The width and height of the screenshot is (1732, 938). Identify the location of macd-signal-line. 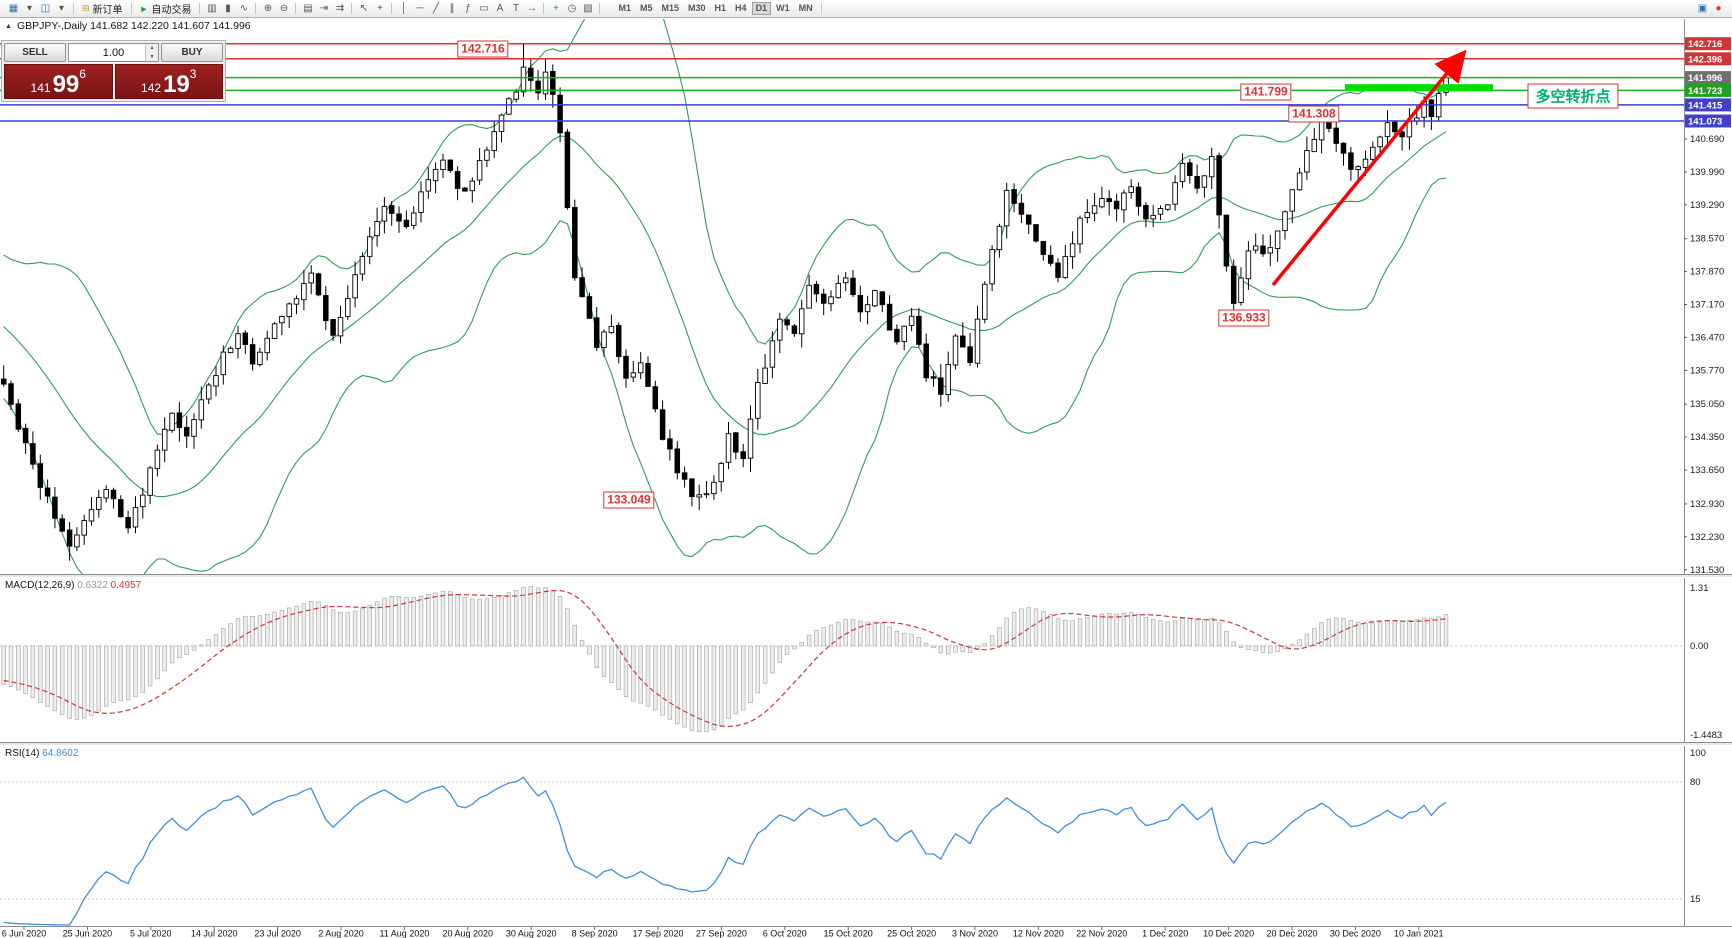
(725, 658).